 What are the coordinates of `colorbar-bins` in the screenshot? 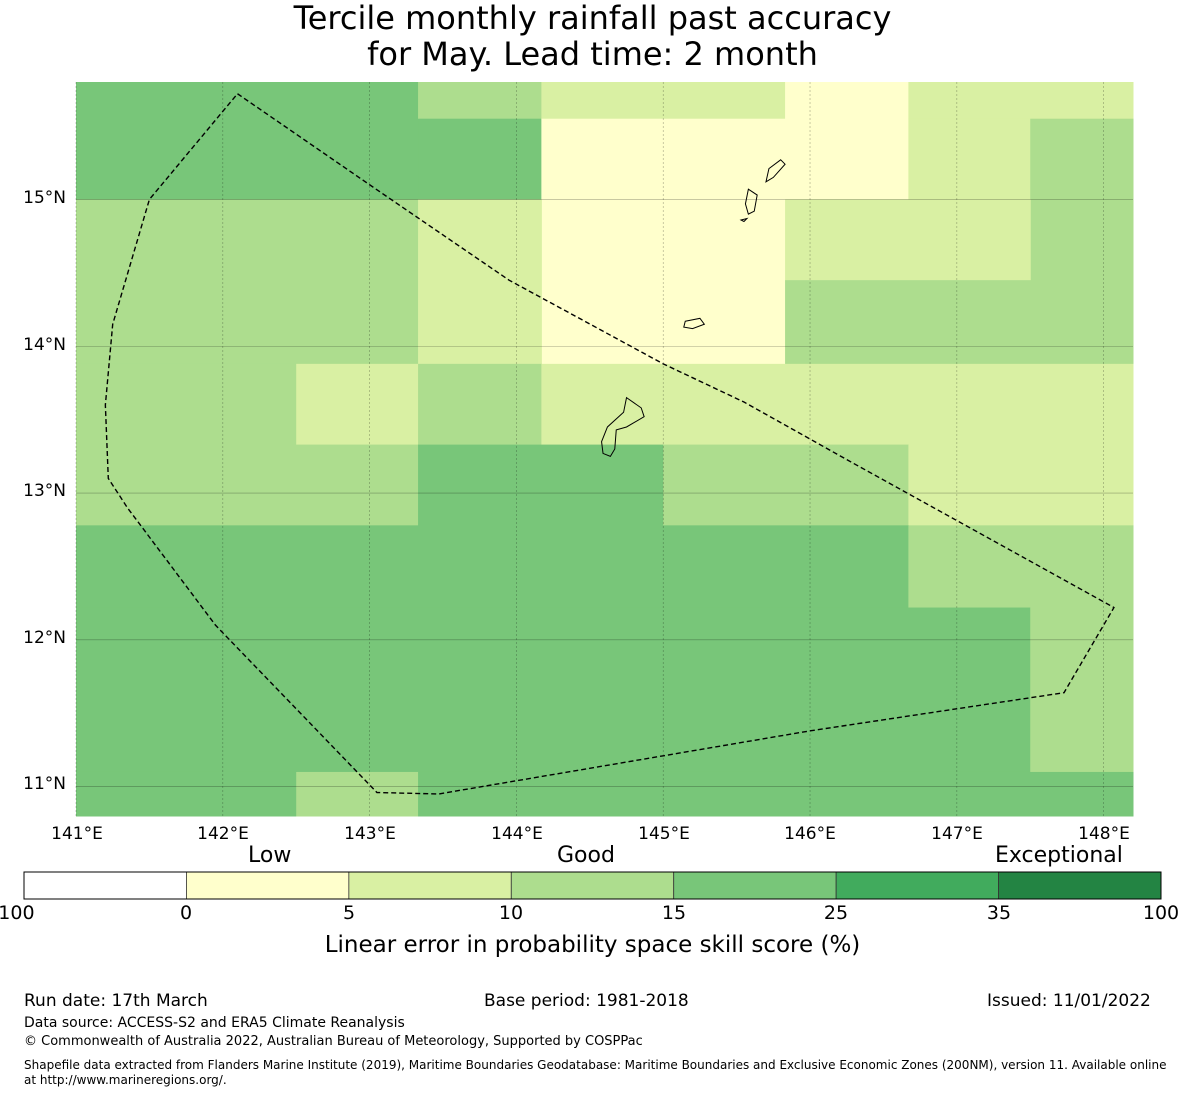 It's located at (592, 885).